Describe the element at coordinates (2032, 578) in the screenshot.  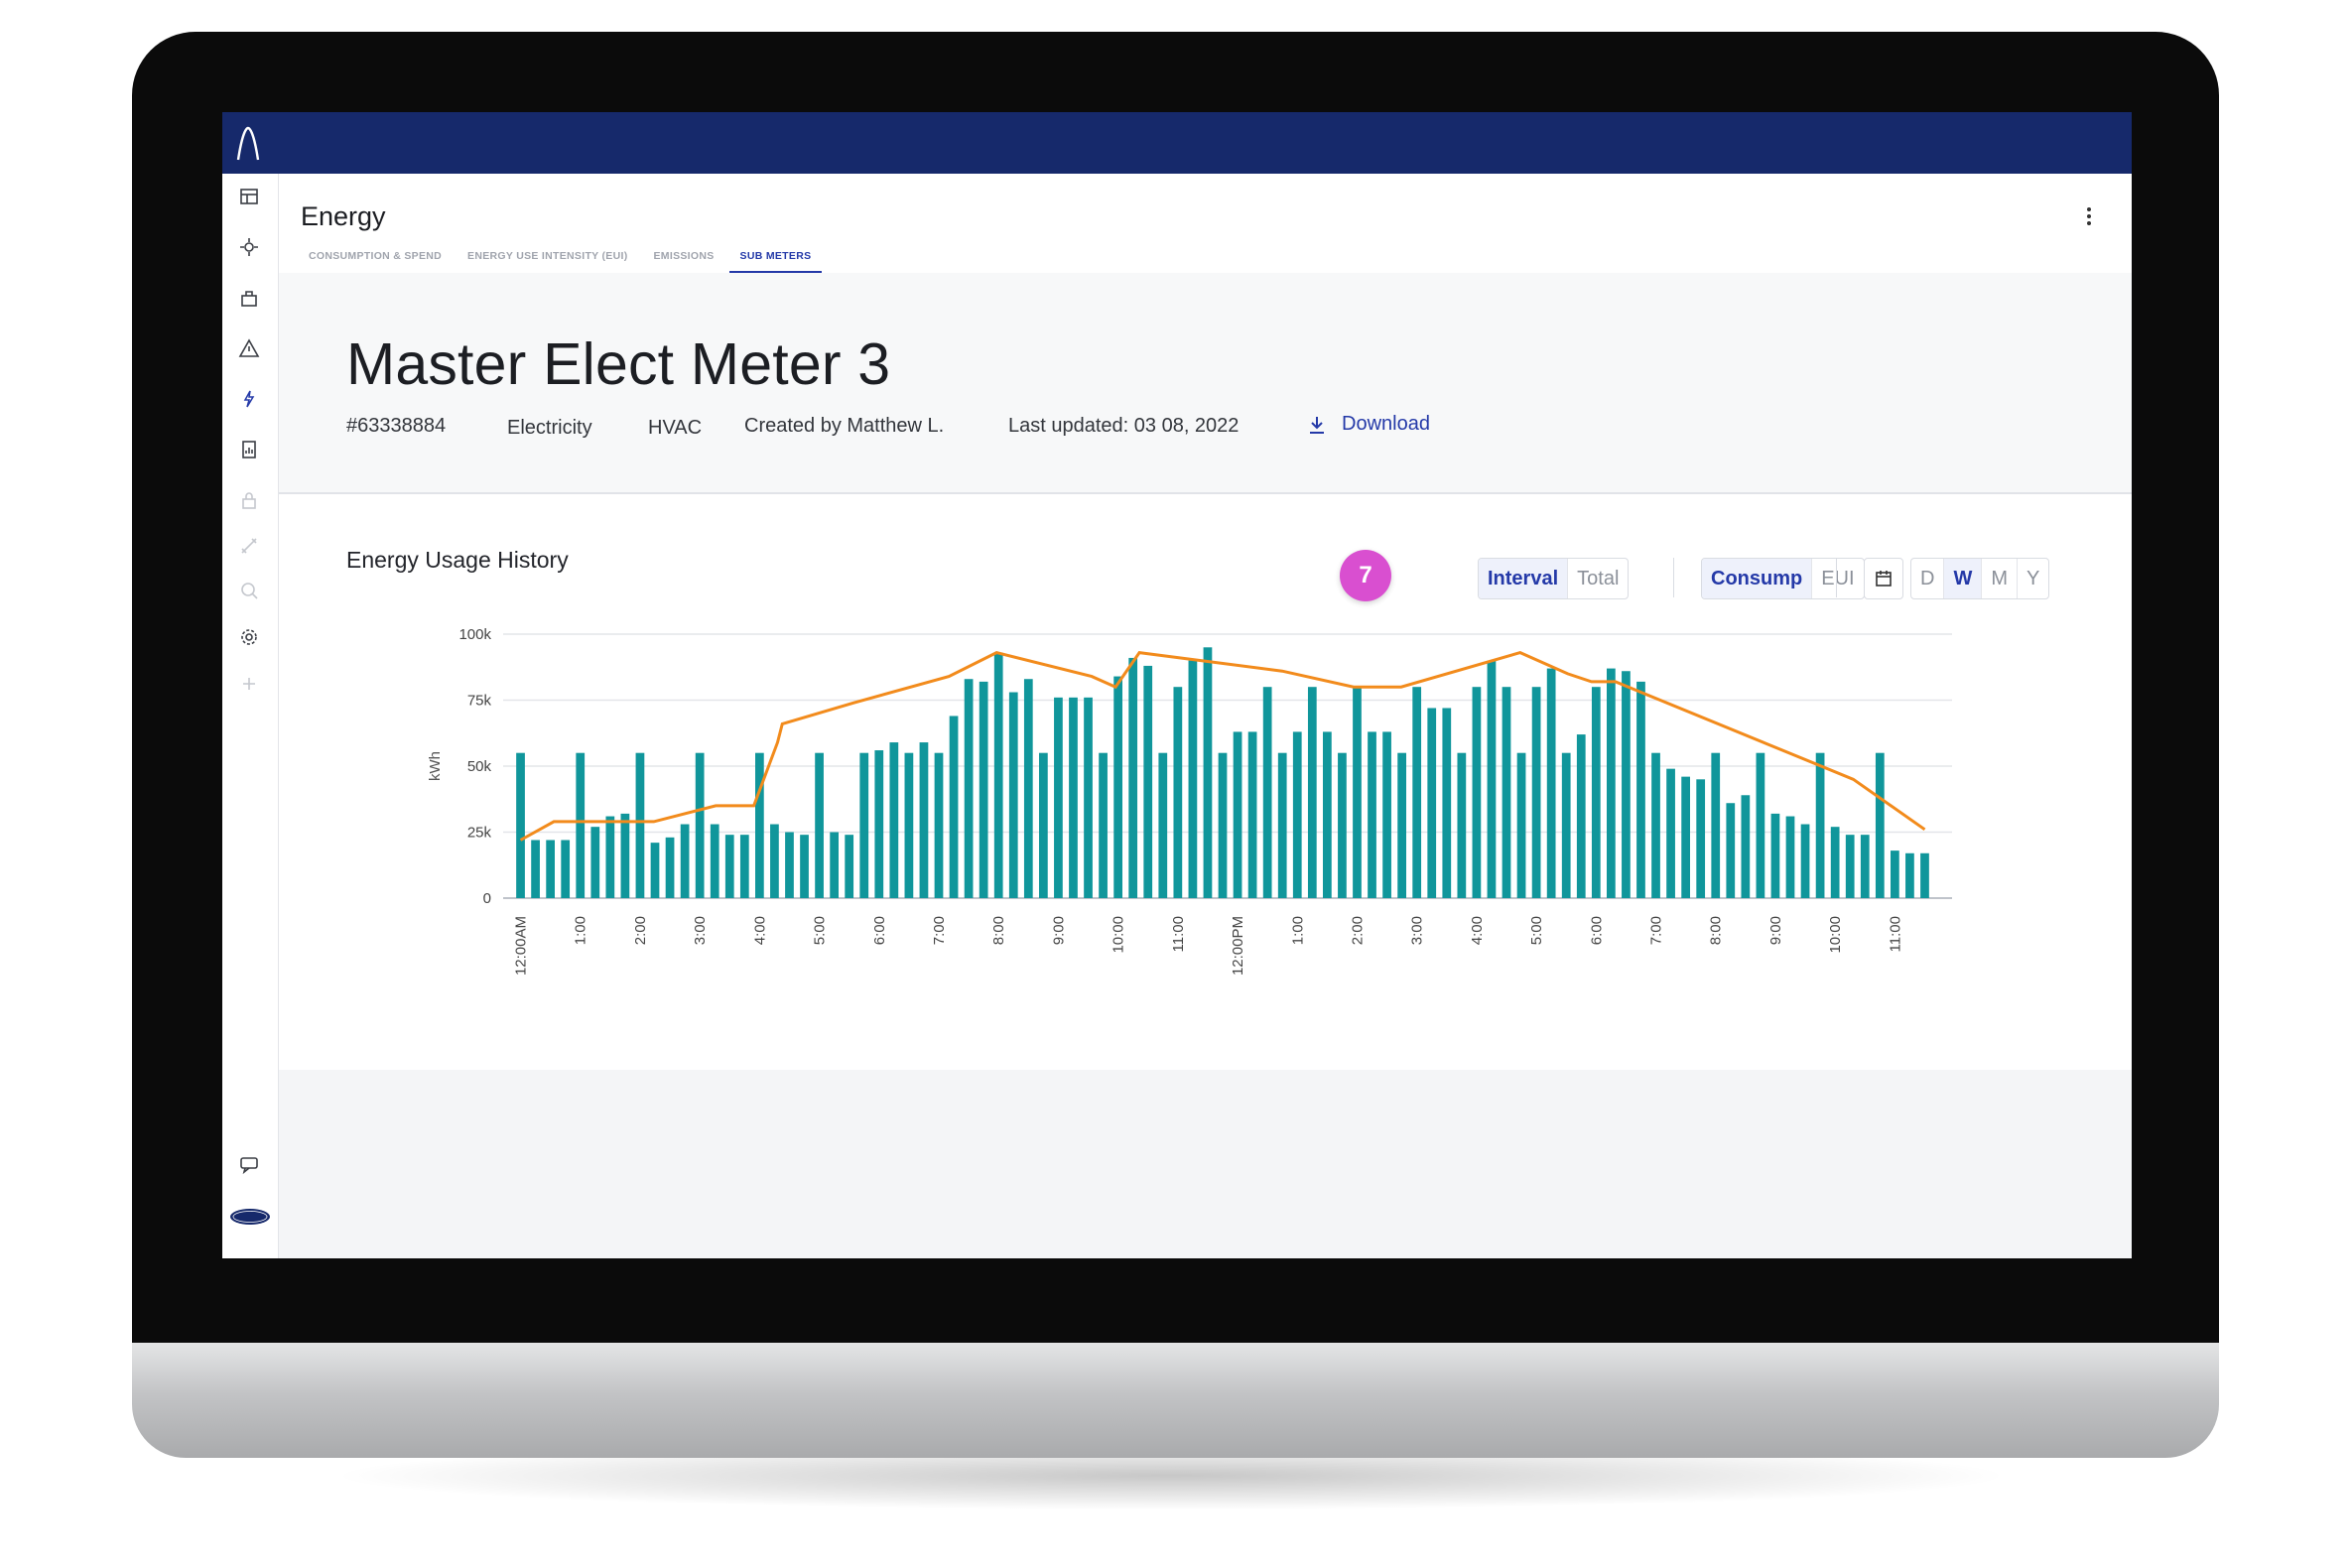
I see `range-year-option: Y` at that location.